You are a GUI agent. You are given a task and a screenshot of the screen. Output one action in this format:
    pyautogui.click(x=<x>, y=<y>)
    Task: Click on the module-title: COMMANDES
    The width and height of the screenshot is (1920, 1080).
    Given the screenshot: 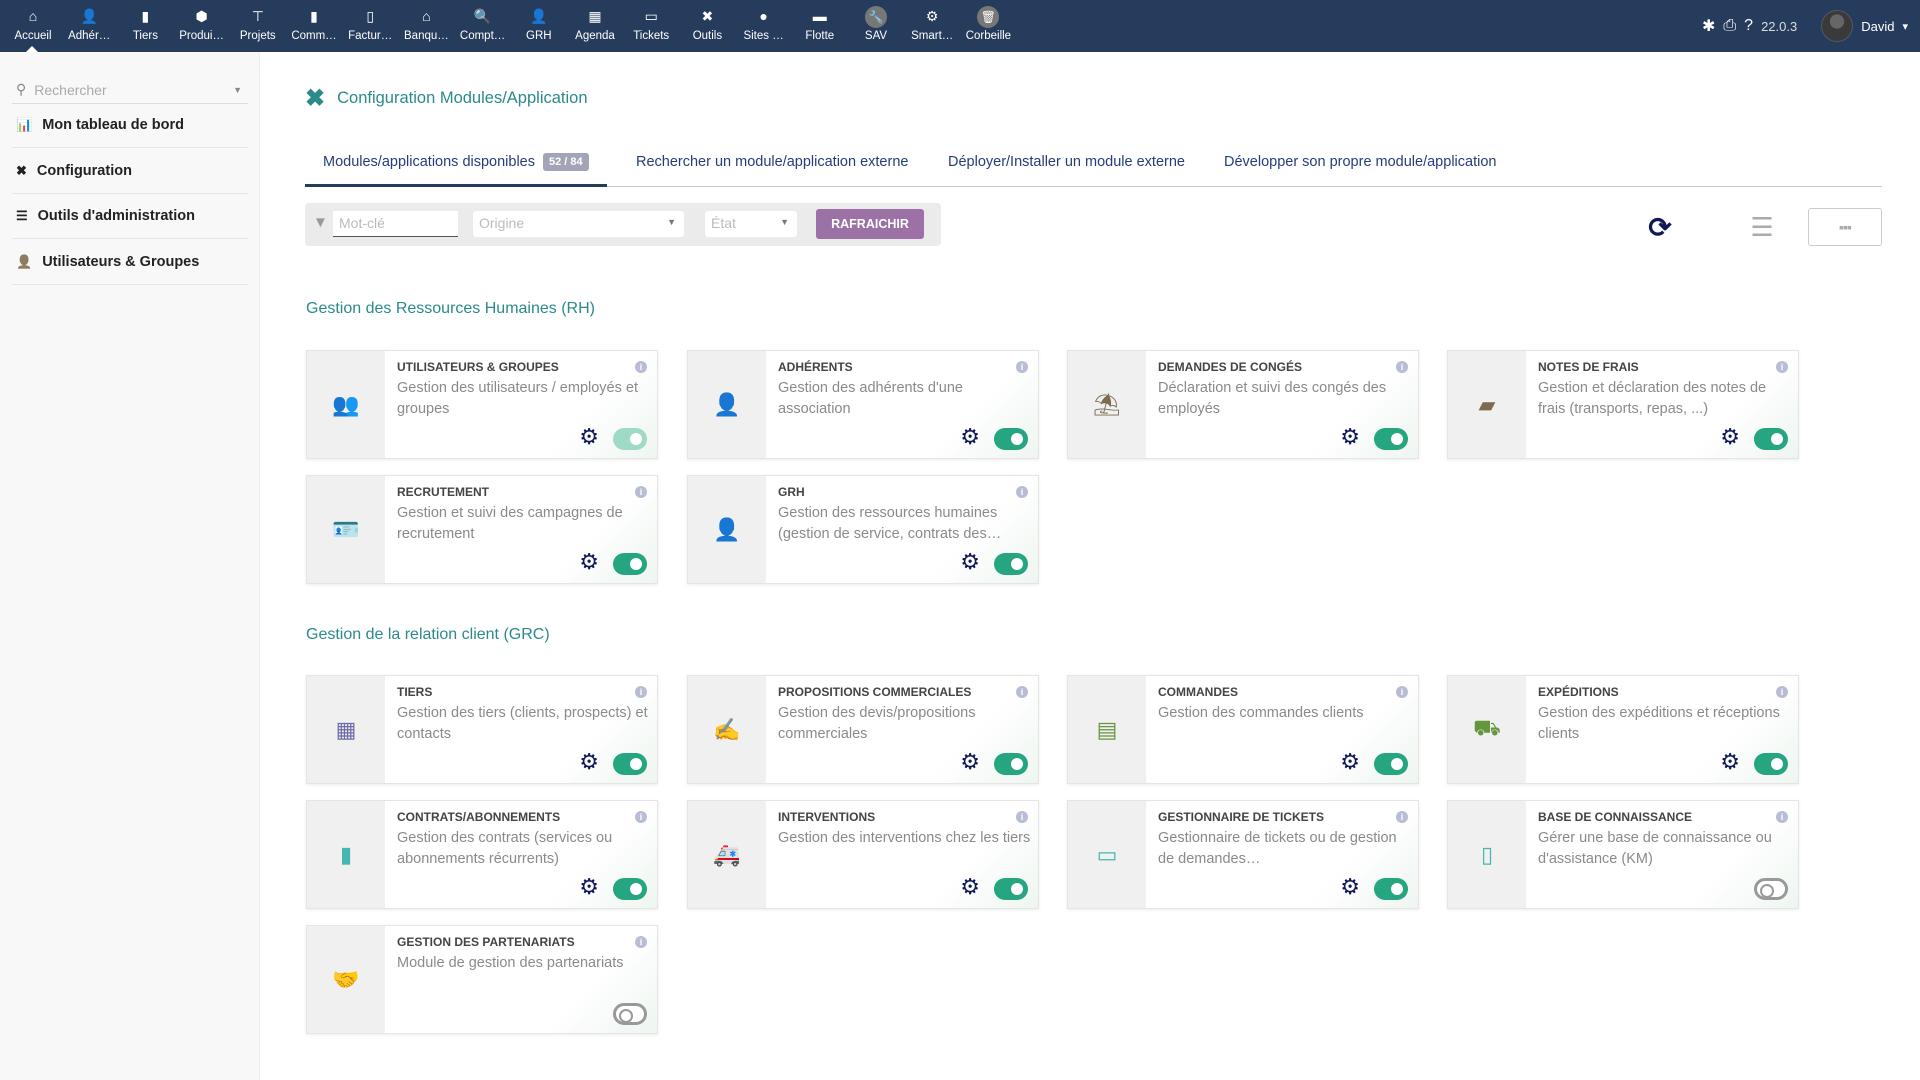 What is the action you would take?
    pyautogui.click(x=1198, y=692)
    